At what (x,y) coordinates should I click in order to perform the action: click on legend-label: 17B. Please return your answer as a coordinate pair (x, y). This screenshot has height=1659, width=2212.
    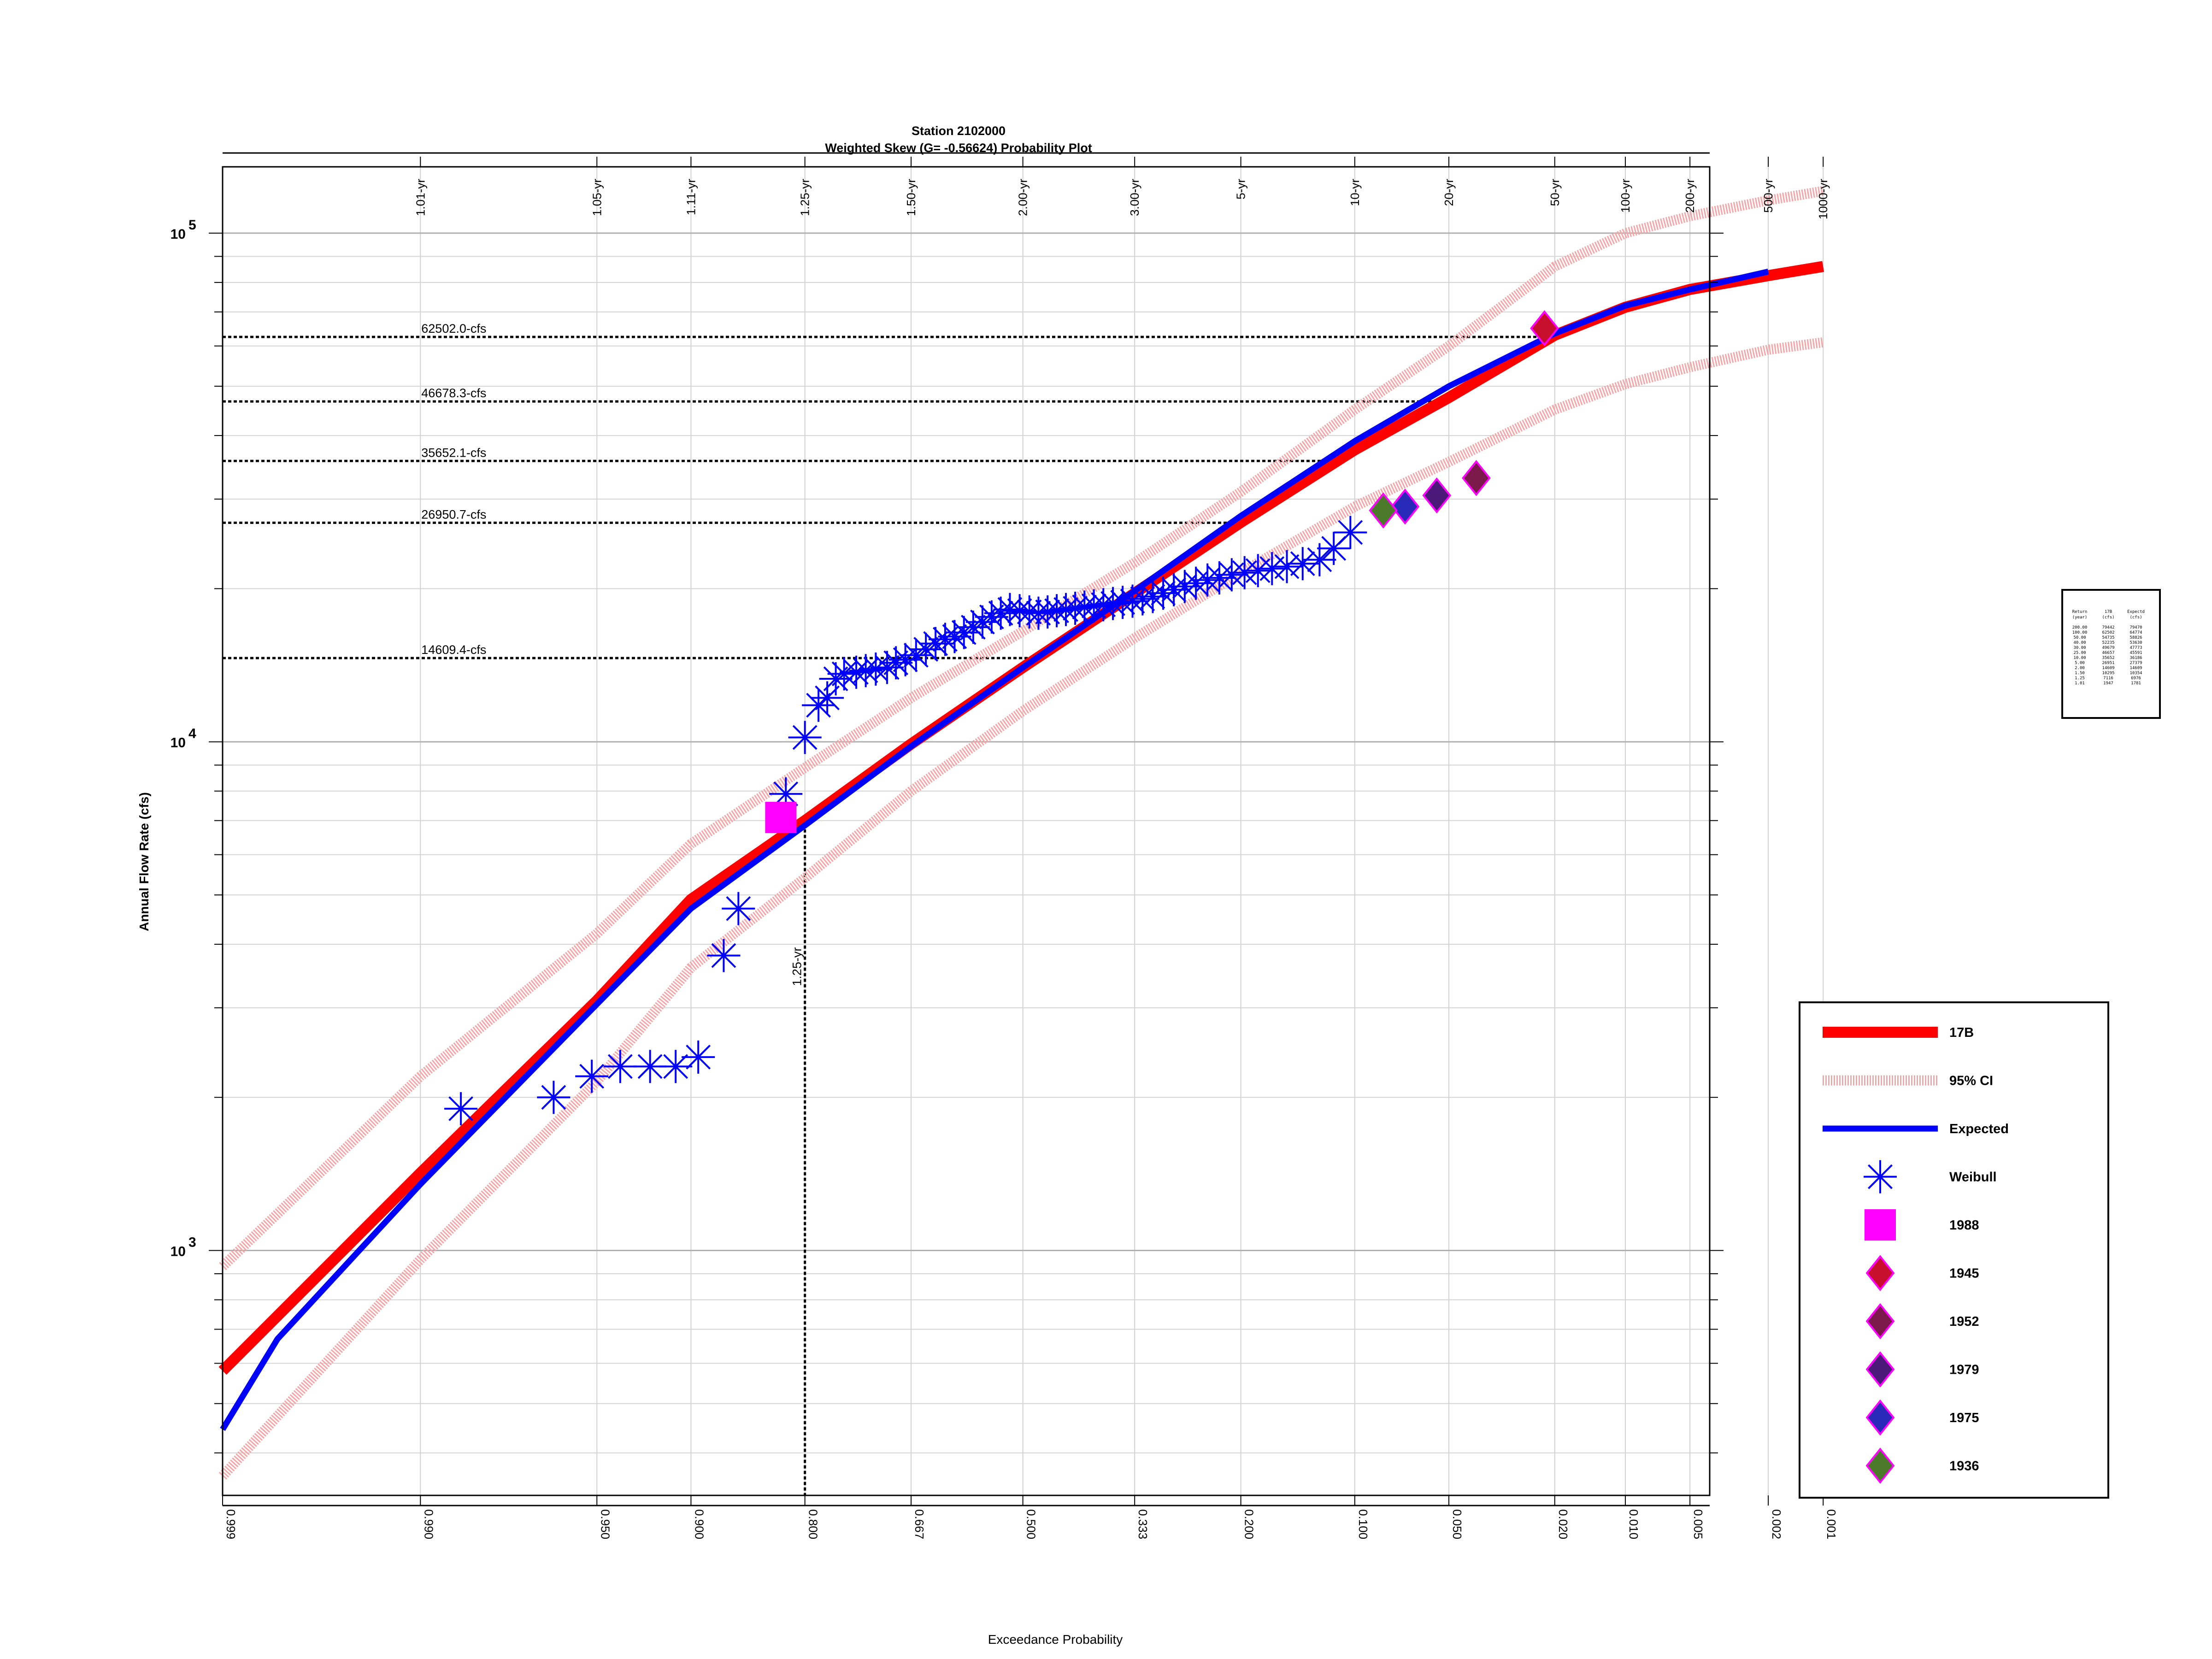
    Looking at the image, I should click on (1961, 1032).